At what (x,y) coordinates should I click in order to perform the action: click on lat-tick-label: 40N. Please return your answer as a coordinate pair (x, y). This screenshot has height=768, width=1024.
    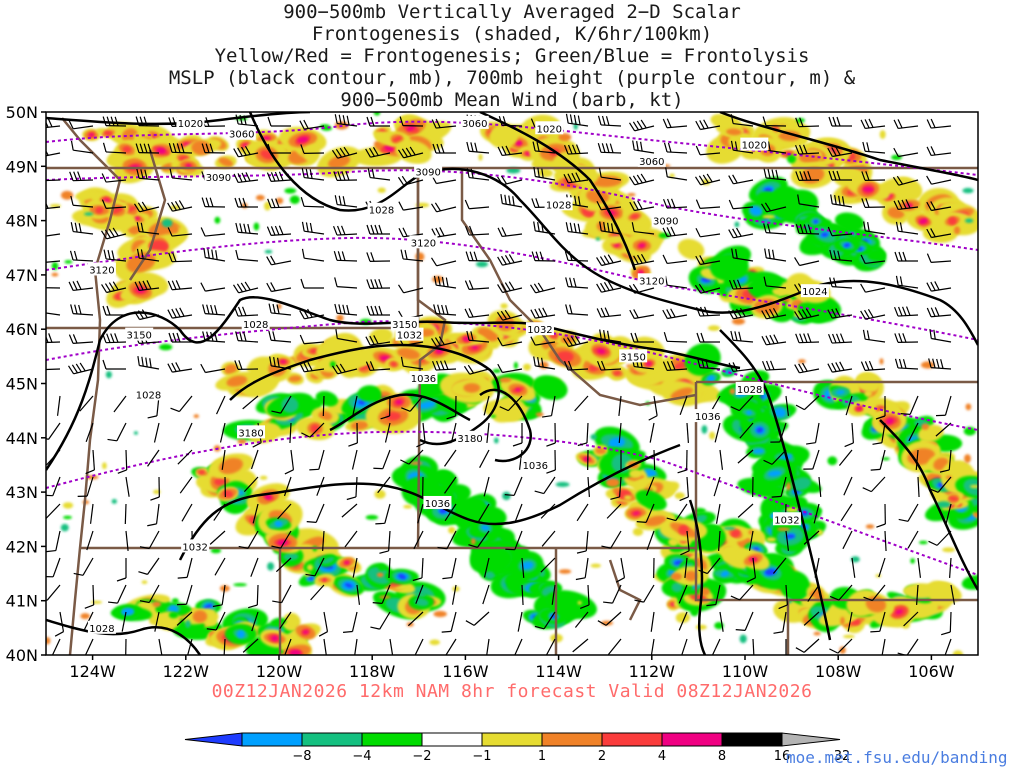
    Looking at the image, I should click on (22, 655).